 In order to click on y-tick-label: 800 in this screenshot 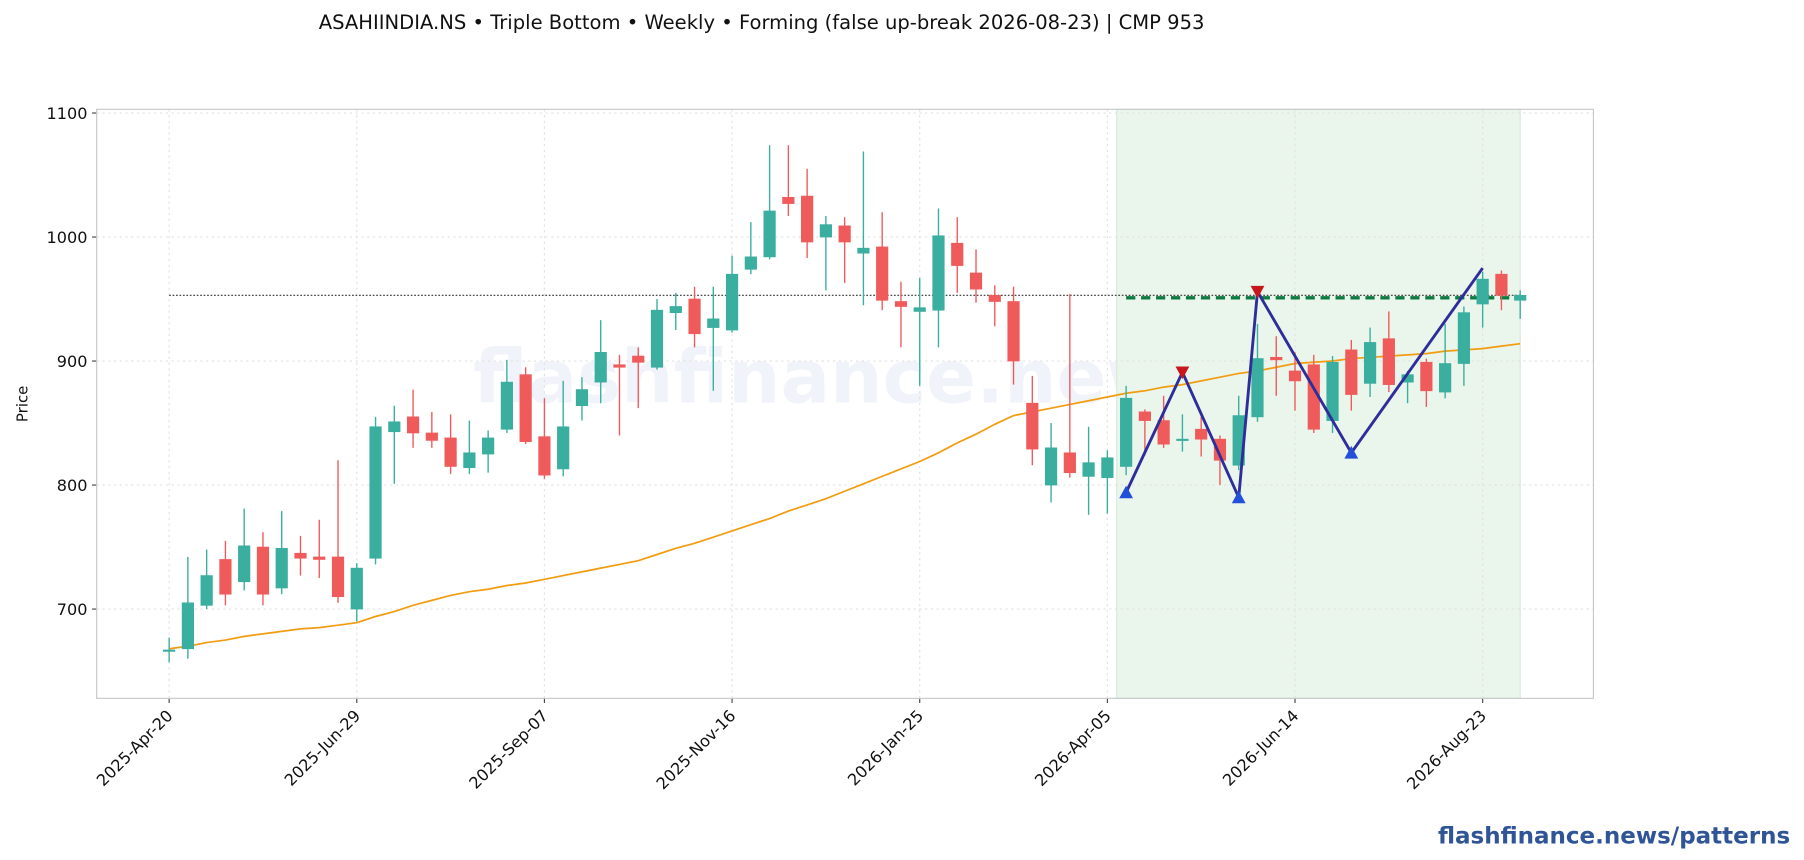, I will do `click(72, 485)`.